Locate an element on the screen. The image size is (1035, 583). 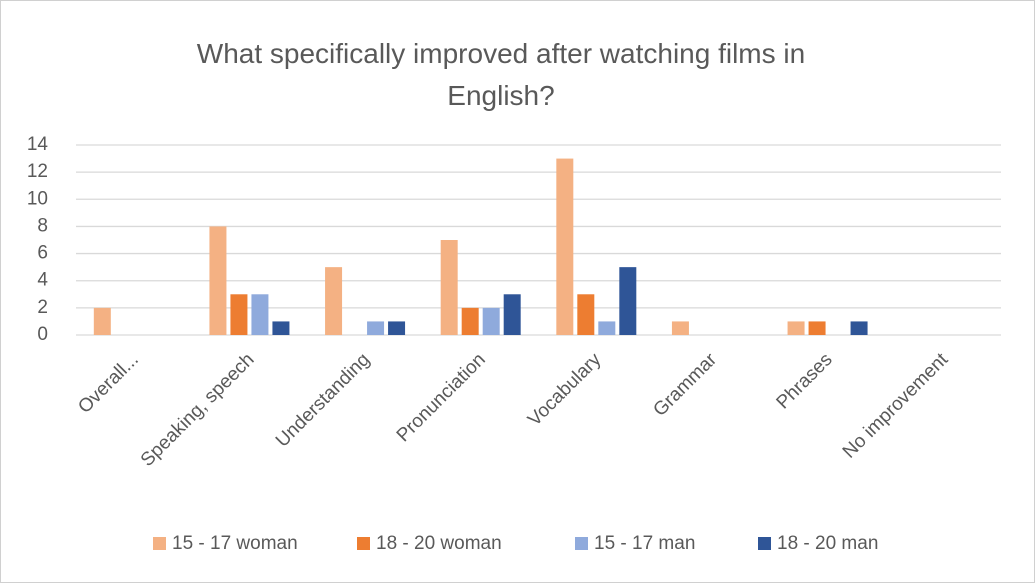
x-tick-label: No improvement is located at coordinates (896, 406).